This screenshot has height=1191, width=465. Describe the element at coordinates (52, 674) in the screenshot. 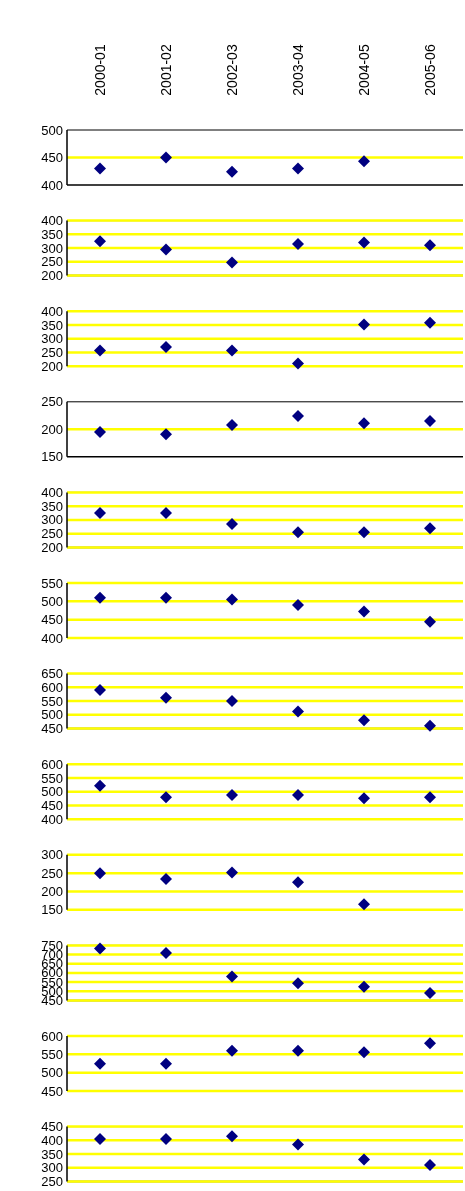

I see `y-tick-label: 650` at that location.